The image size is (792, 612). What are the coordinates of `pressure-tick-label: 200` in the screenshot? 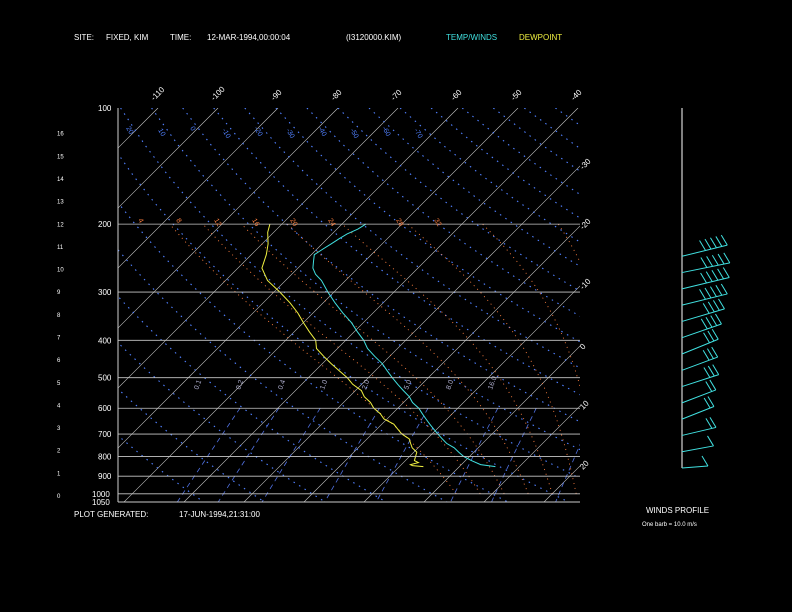 It's located at (105, 224).